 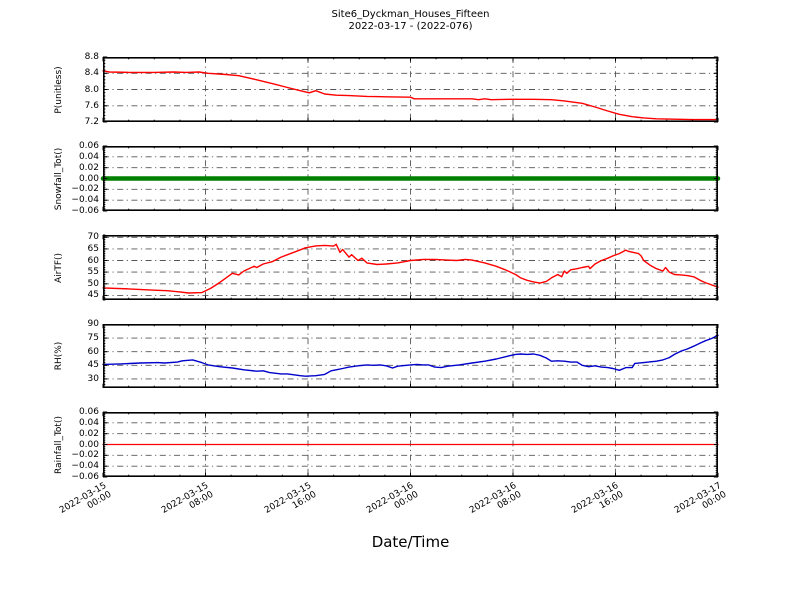 I want to click on chart-title-line1: Site6_Dyckman_Houses_Fifteen, so click(x=410, y=14).